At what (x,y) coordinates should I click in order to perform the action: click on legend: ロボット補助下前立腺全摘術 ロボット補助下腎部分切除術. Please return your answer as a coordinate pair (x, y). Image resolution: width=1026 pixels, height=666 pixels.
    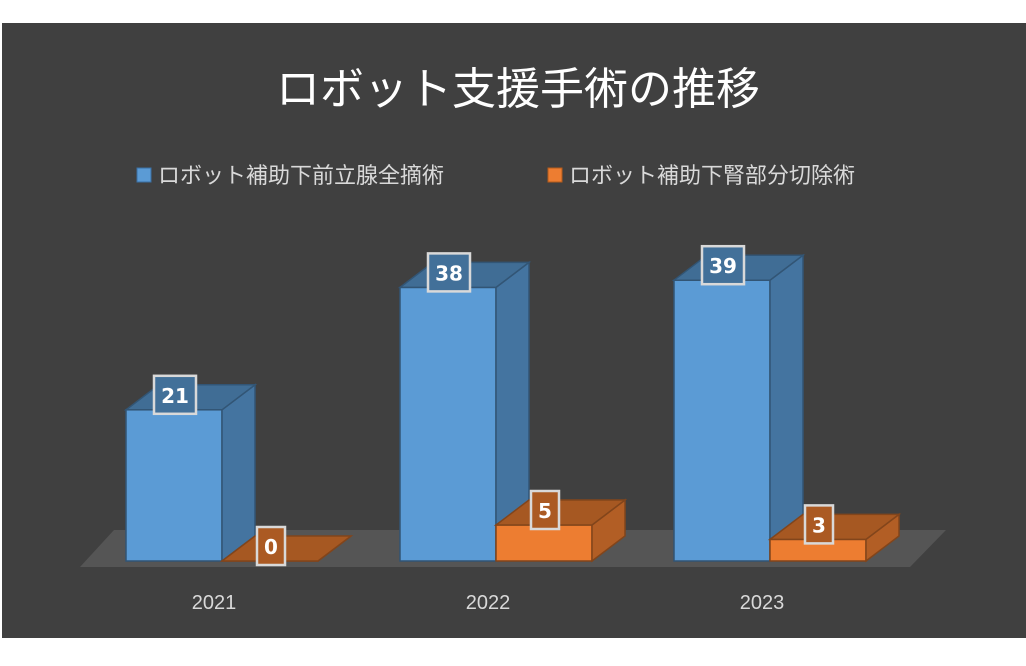
    Looking at the image, I should click on (495, 176).